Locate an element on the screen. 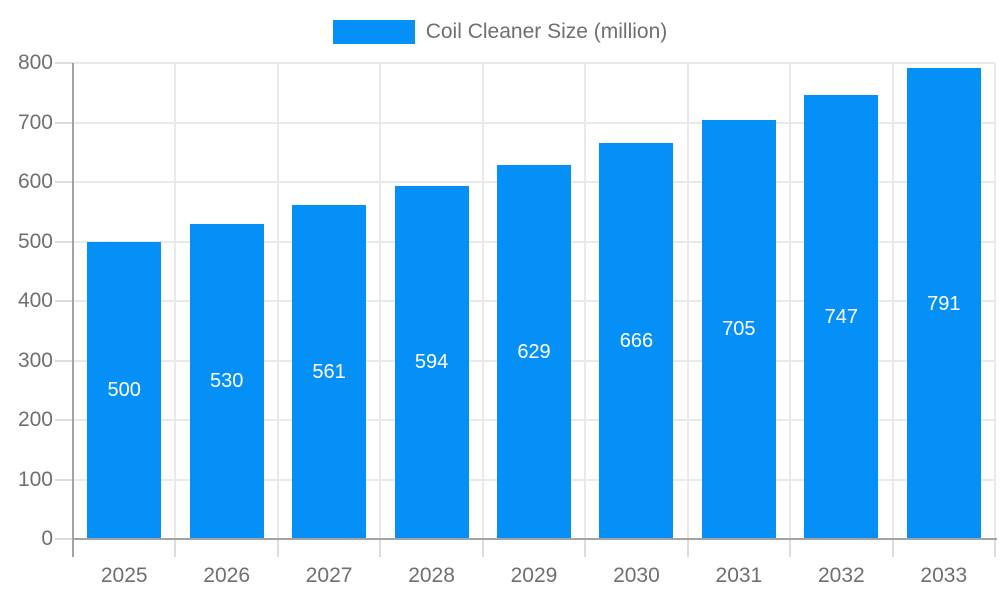  x-axis-label: 2030 is located at coordinates (636, 575).